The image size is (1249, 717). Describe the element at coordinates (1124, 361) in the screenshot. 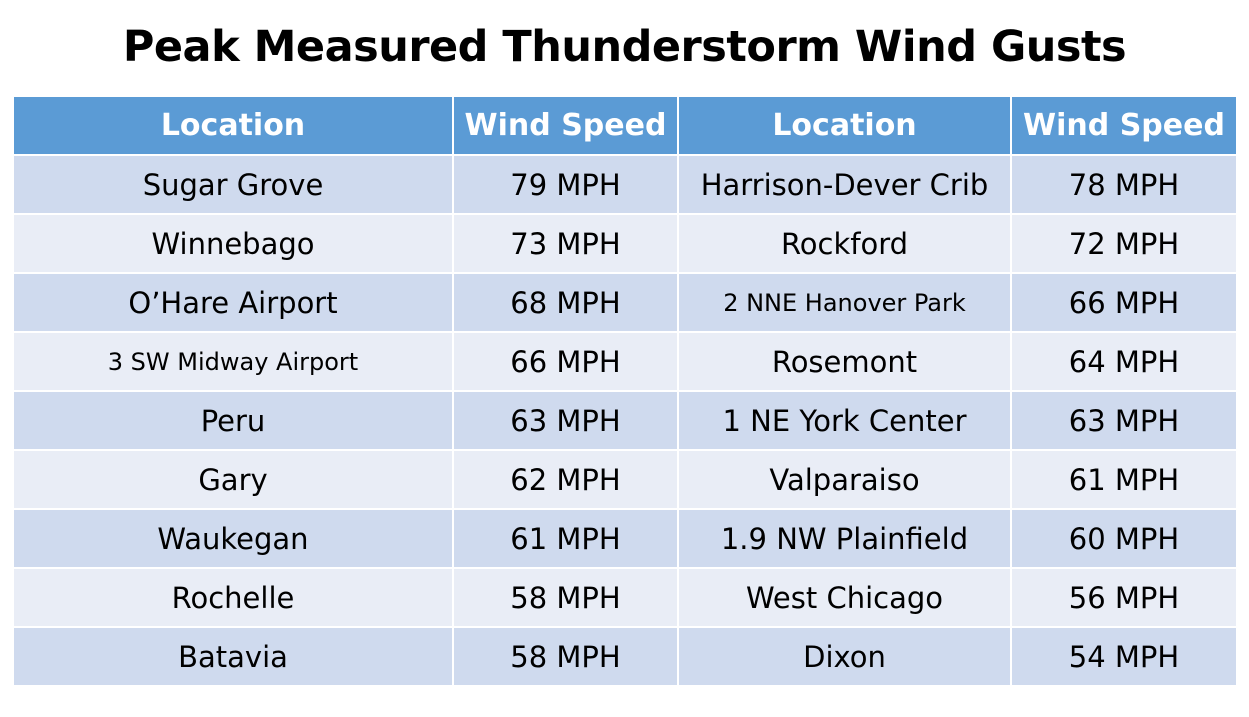

I see `wind-speed-cell: 64 MPH` at that location.